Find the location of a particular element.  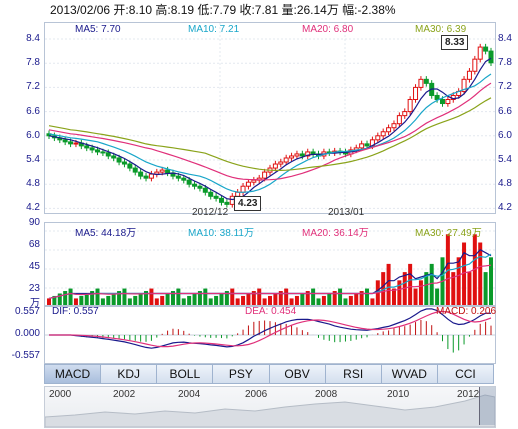

volume-y-tick-1: 68 is located at coordinates (34, 244).